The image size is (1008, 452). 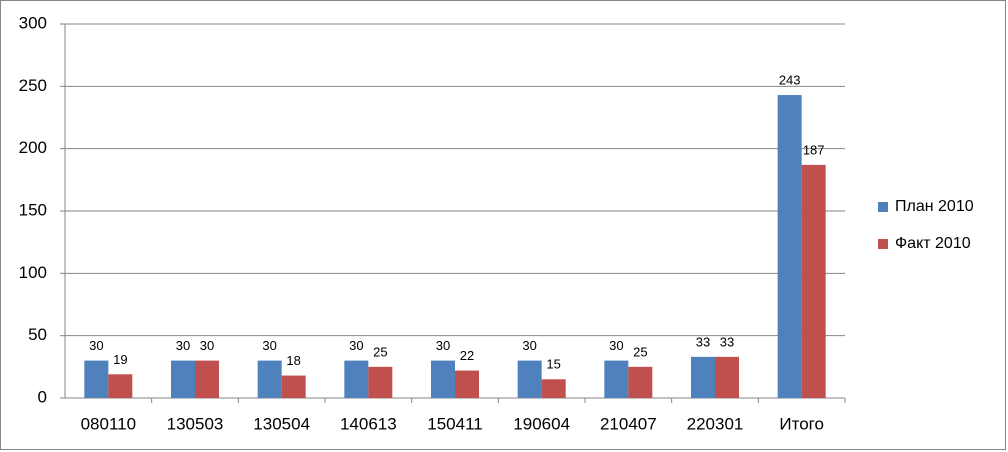 What do you see at coordinates (454, 423) in the screenshot?
I see `x-tick-label: 150411` at bounding box center [454, 423].